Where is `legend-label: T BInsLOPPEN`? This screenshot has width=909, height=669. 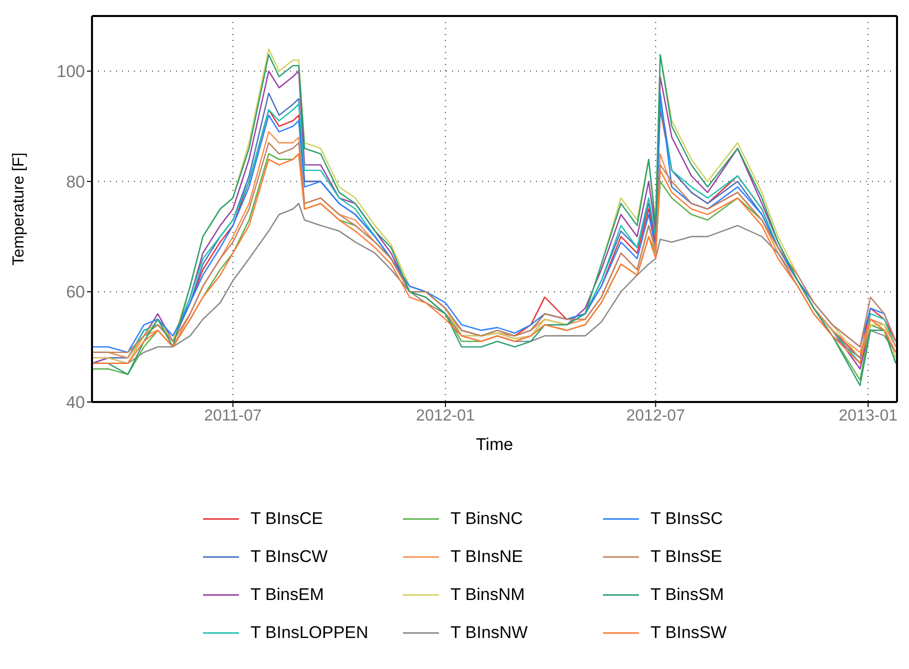 legend-label: T BInsLOPPEN is located at coordinates (309, 633).